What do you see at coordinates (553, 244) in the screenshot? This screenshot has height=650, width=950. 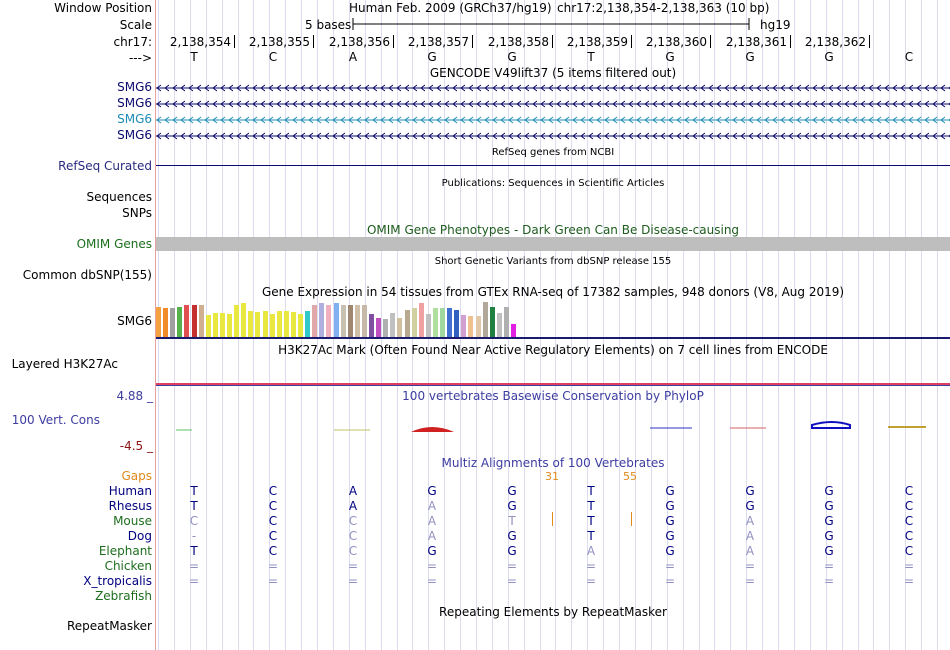 I see `omim-gene-bar` at bounding box center [553, 244].